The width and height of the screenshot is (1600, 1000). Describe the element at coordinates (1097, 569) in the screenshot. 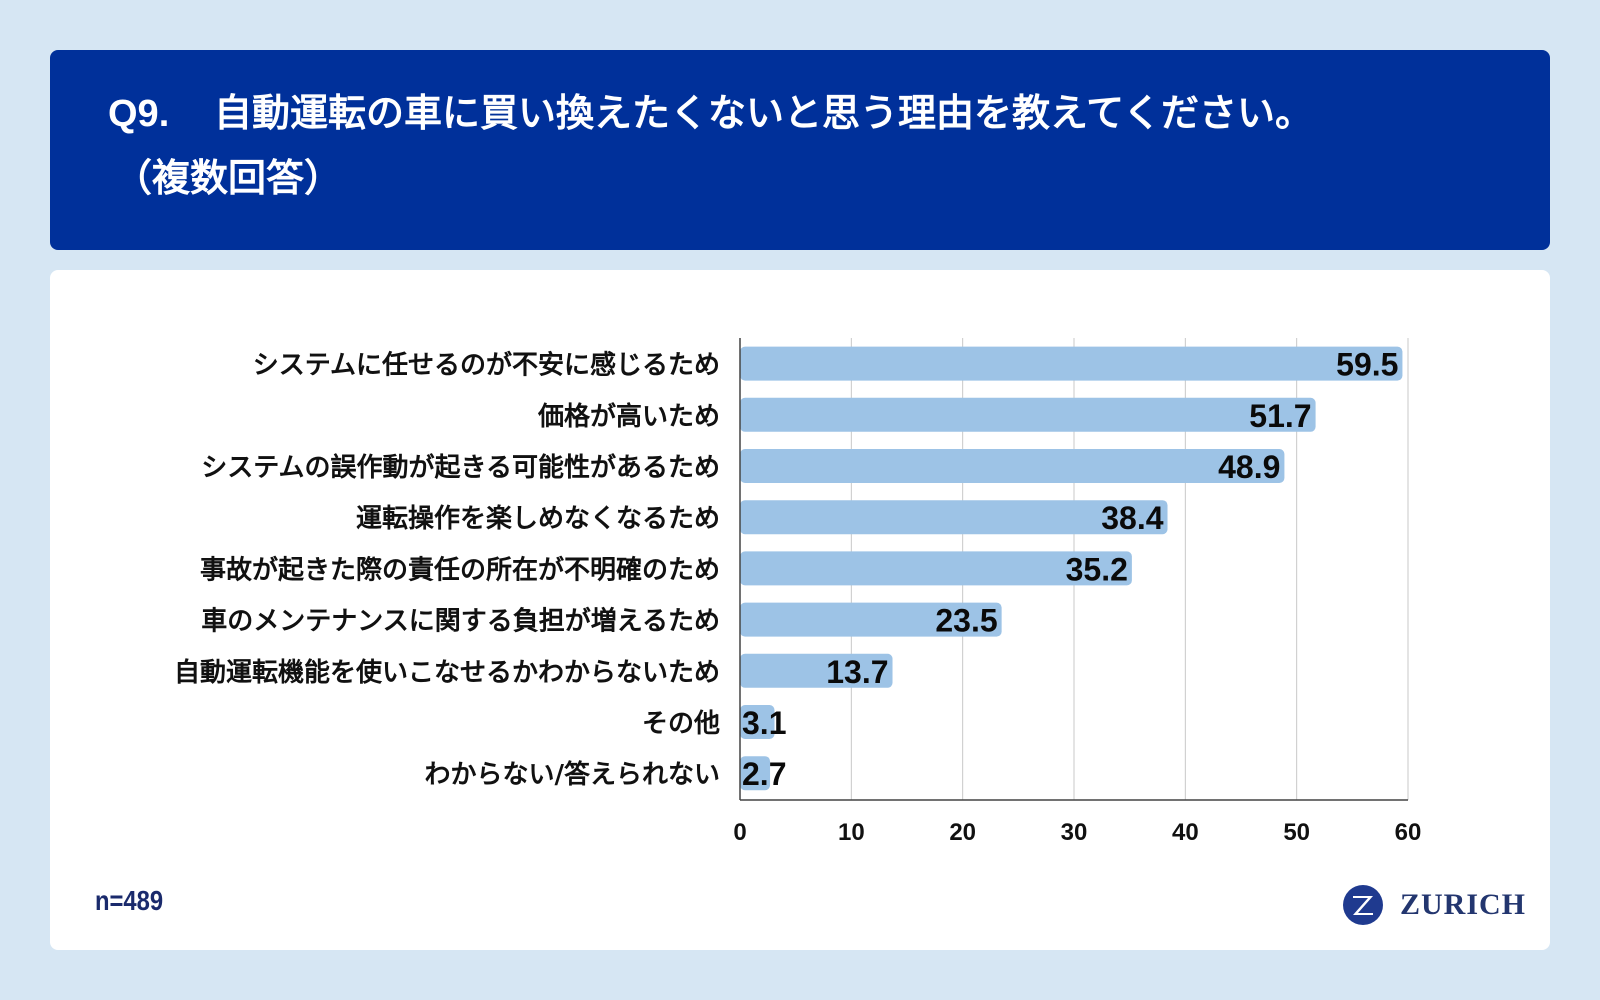

I see `data-label-5: 35.2` at that location.